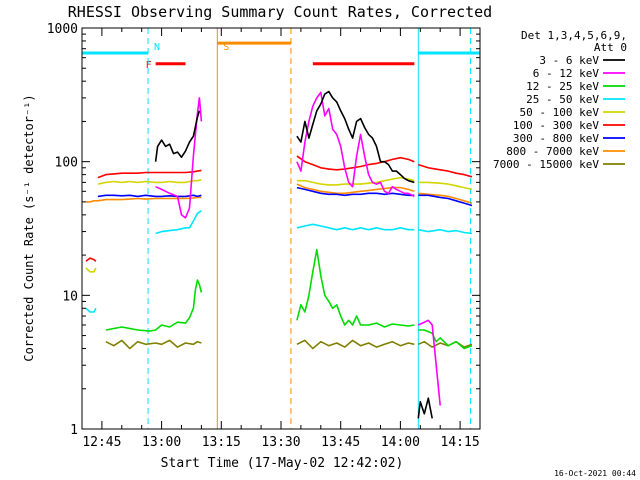  What do you see at coordinates (574, 35) in the screenshot?
I see `legend-header: Det 1,3,4,5,6,9,` at bounding box center [574, 35].